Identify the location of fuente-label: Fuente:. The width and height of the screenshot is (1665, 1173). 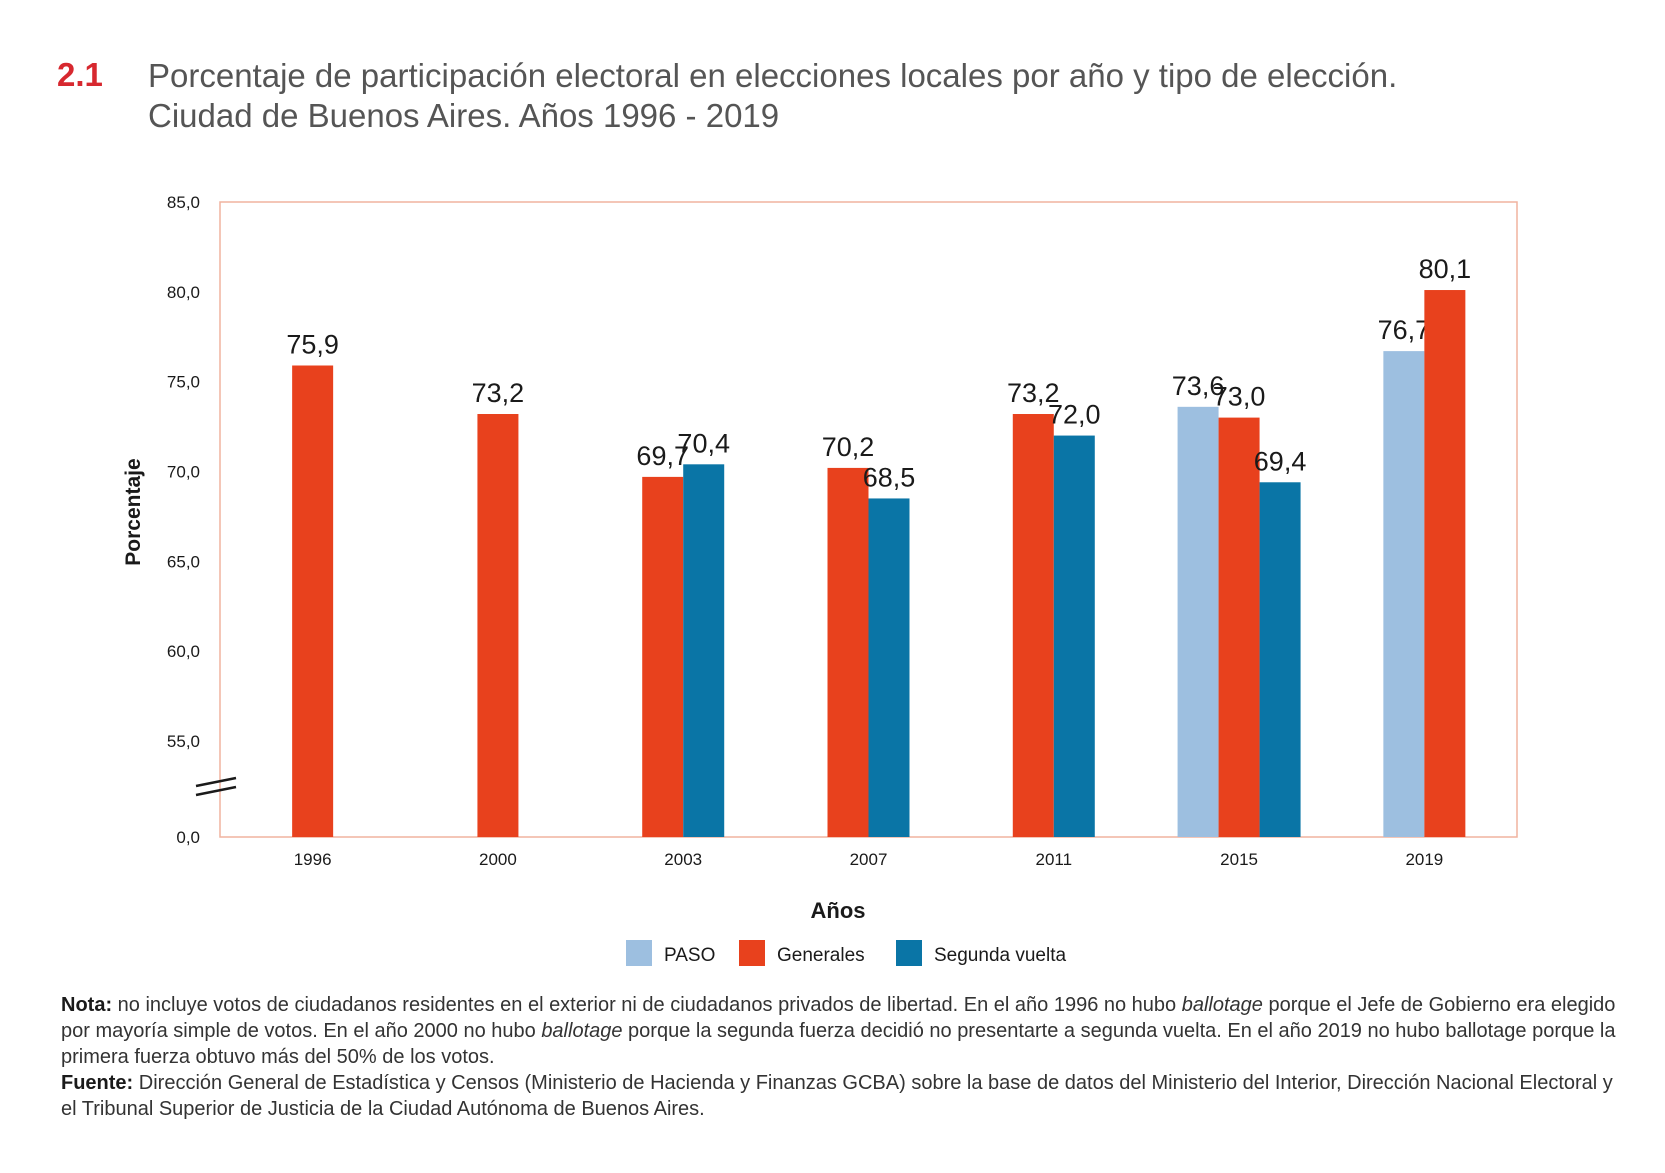
(97, 1083).